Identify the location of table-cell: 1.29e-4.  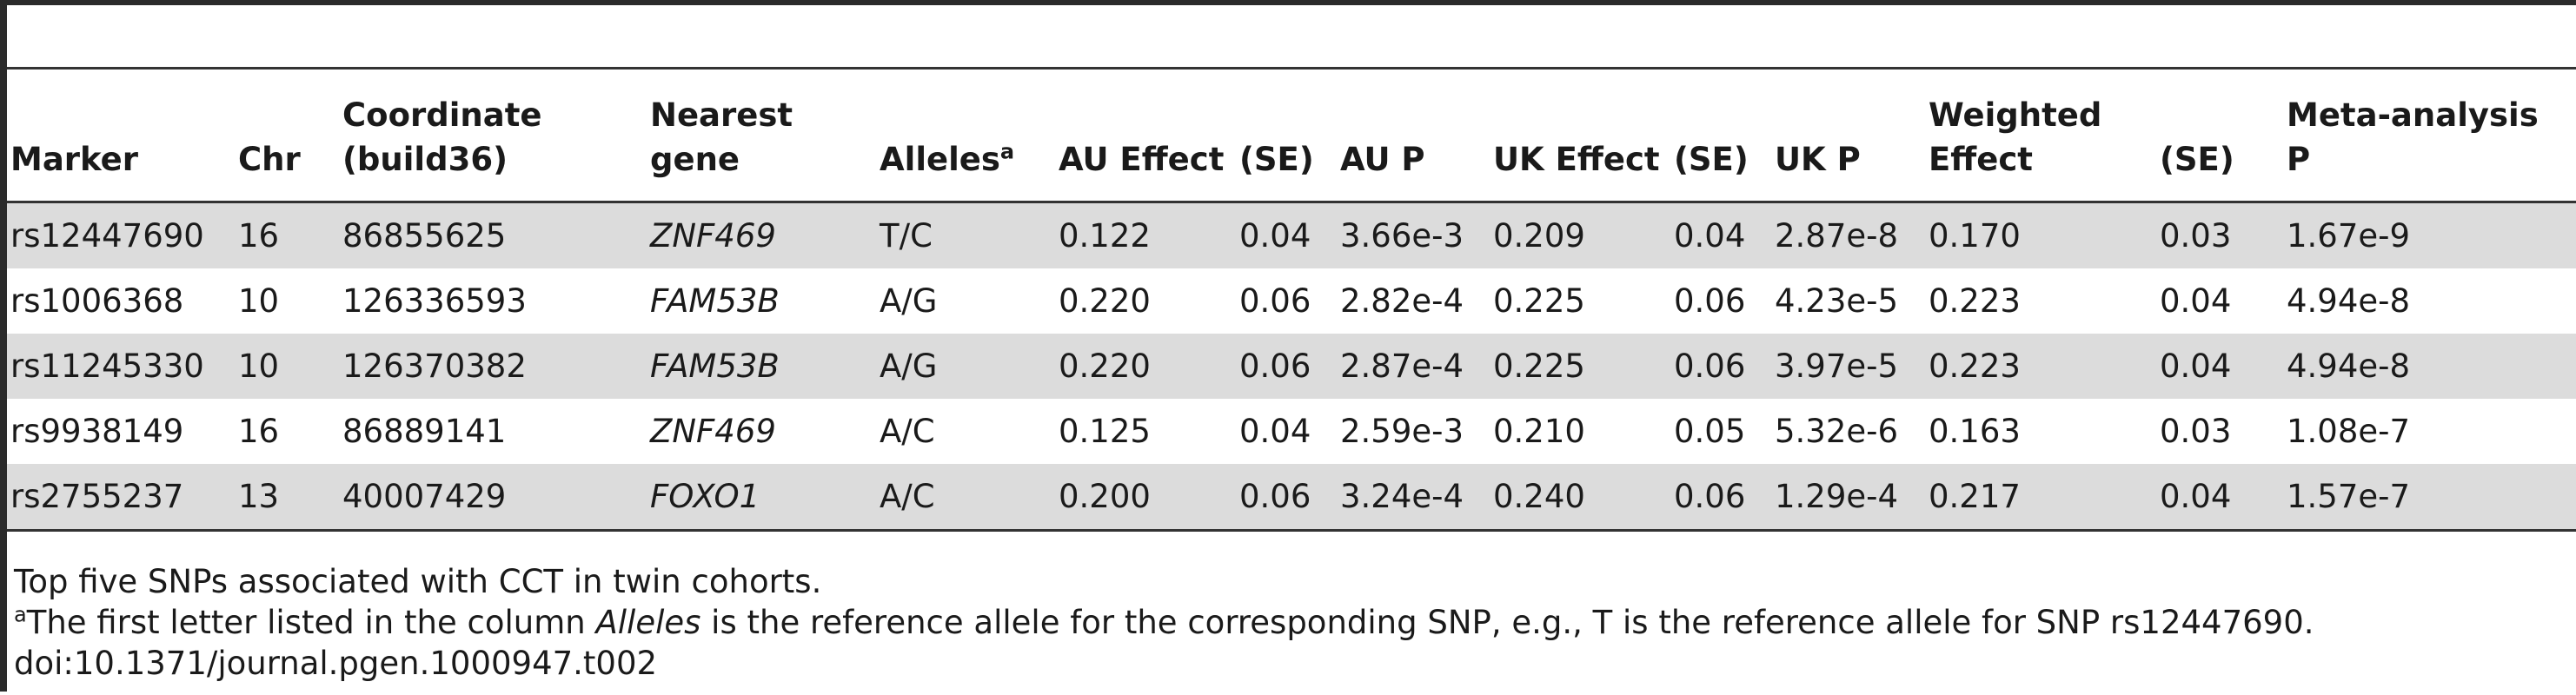
(1848, 497).